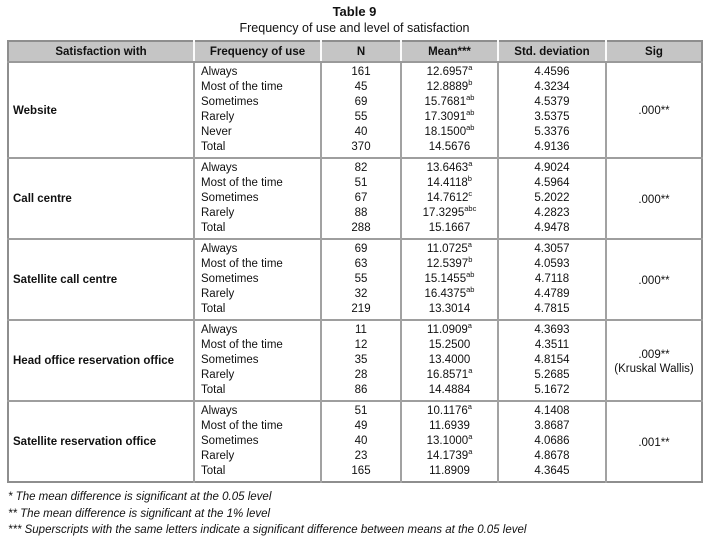 Image resolution: width=709 pixels, height=539 pixels. What do you see at coordinates (449, 329) in the screenshot?
I see `mean-cell: 11.0909a` at bounding box center [449, 329].